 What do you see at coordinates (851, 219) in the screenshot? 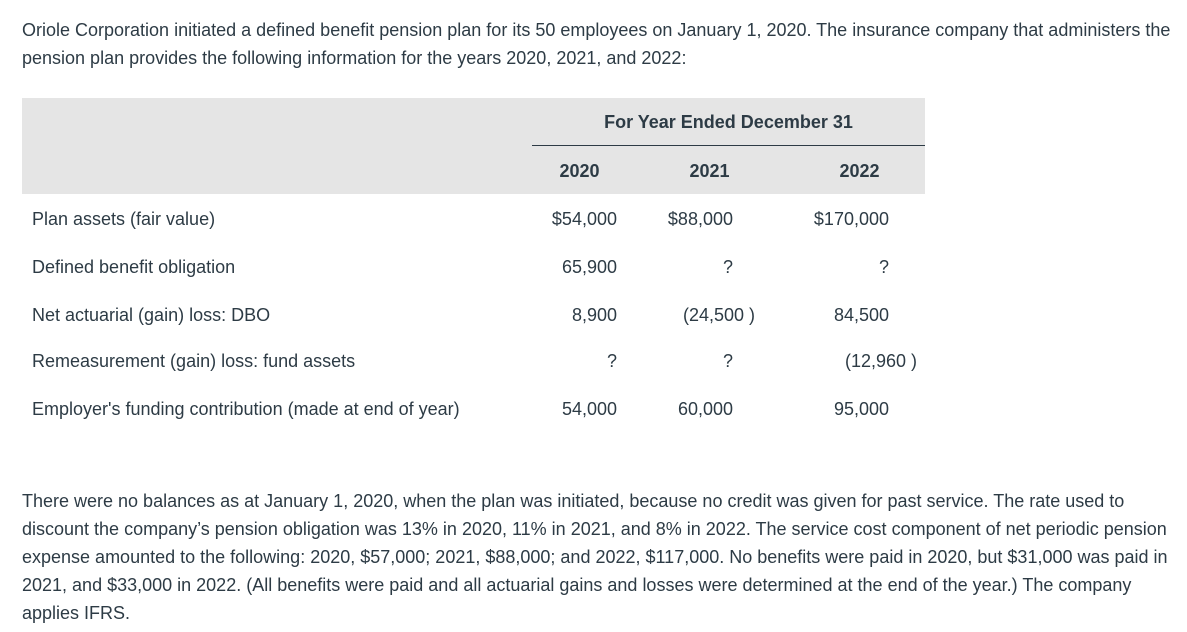
I see `cell-plan-assets-2022: $170,000` at bounding box center [851, 219].